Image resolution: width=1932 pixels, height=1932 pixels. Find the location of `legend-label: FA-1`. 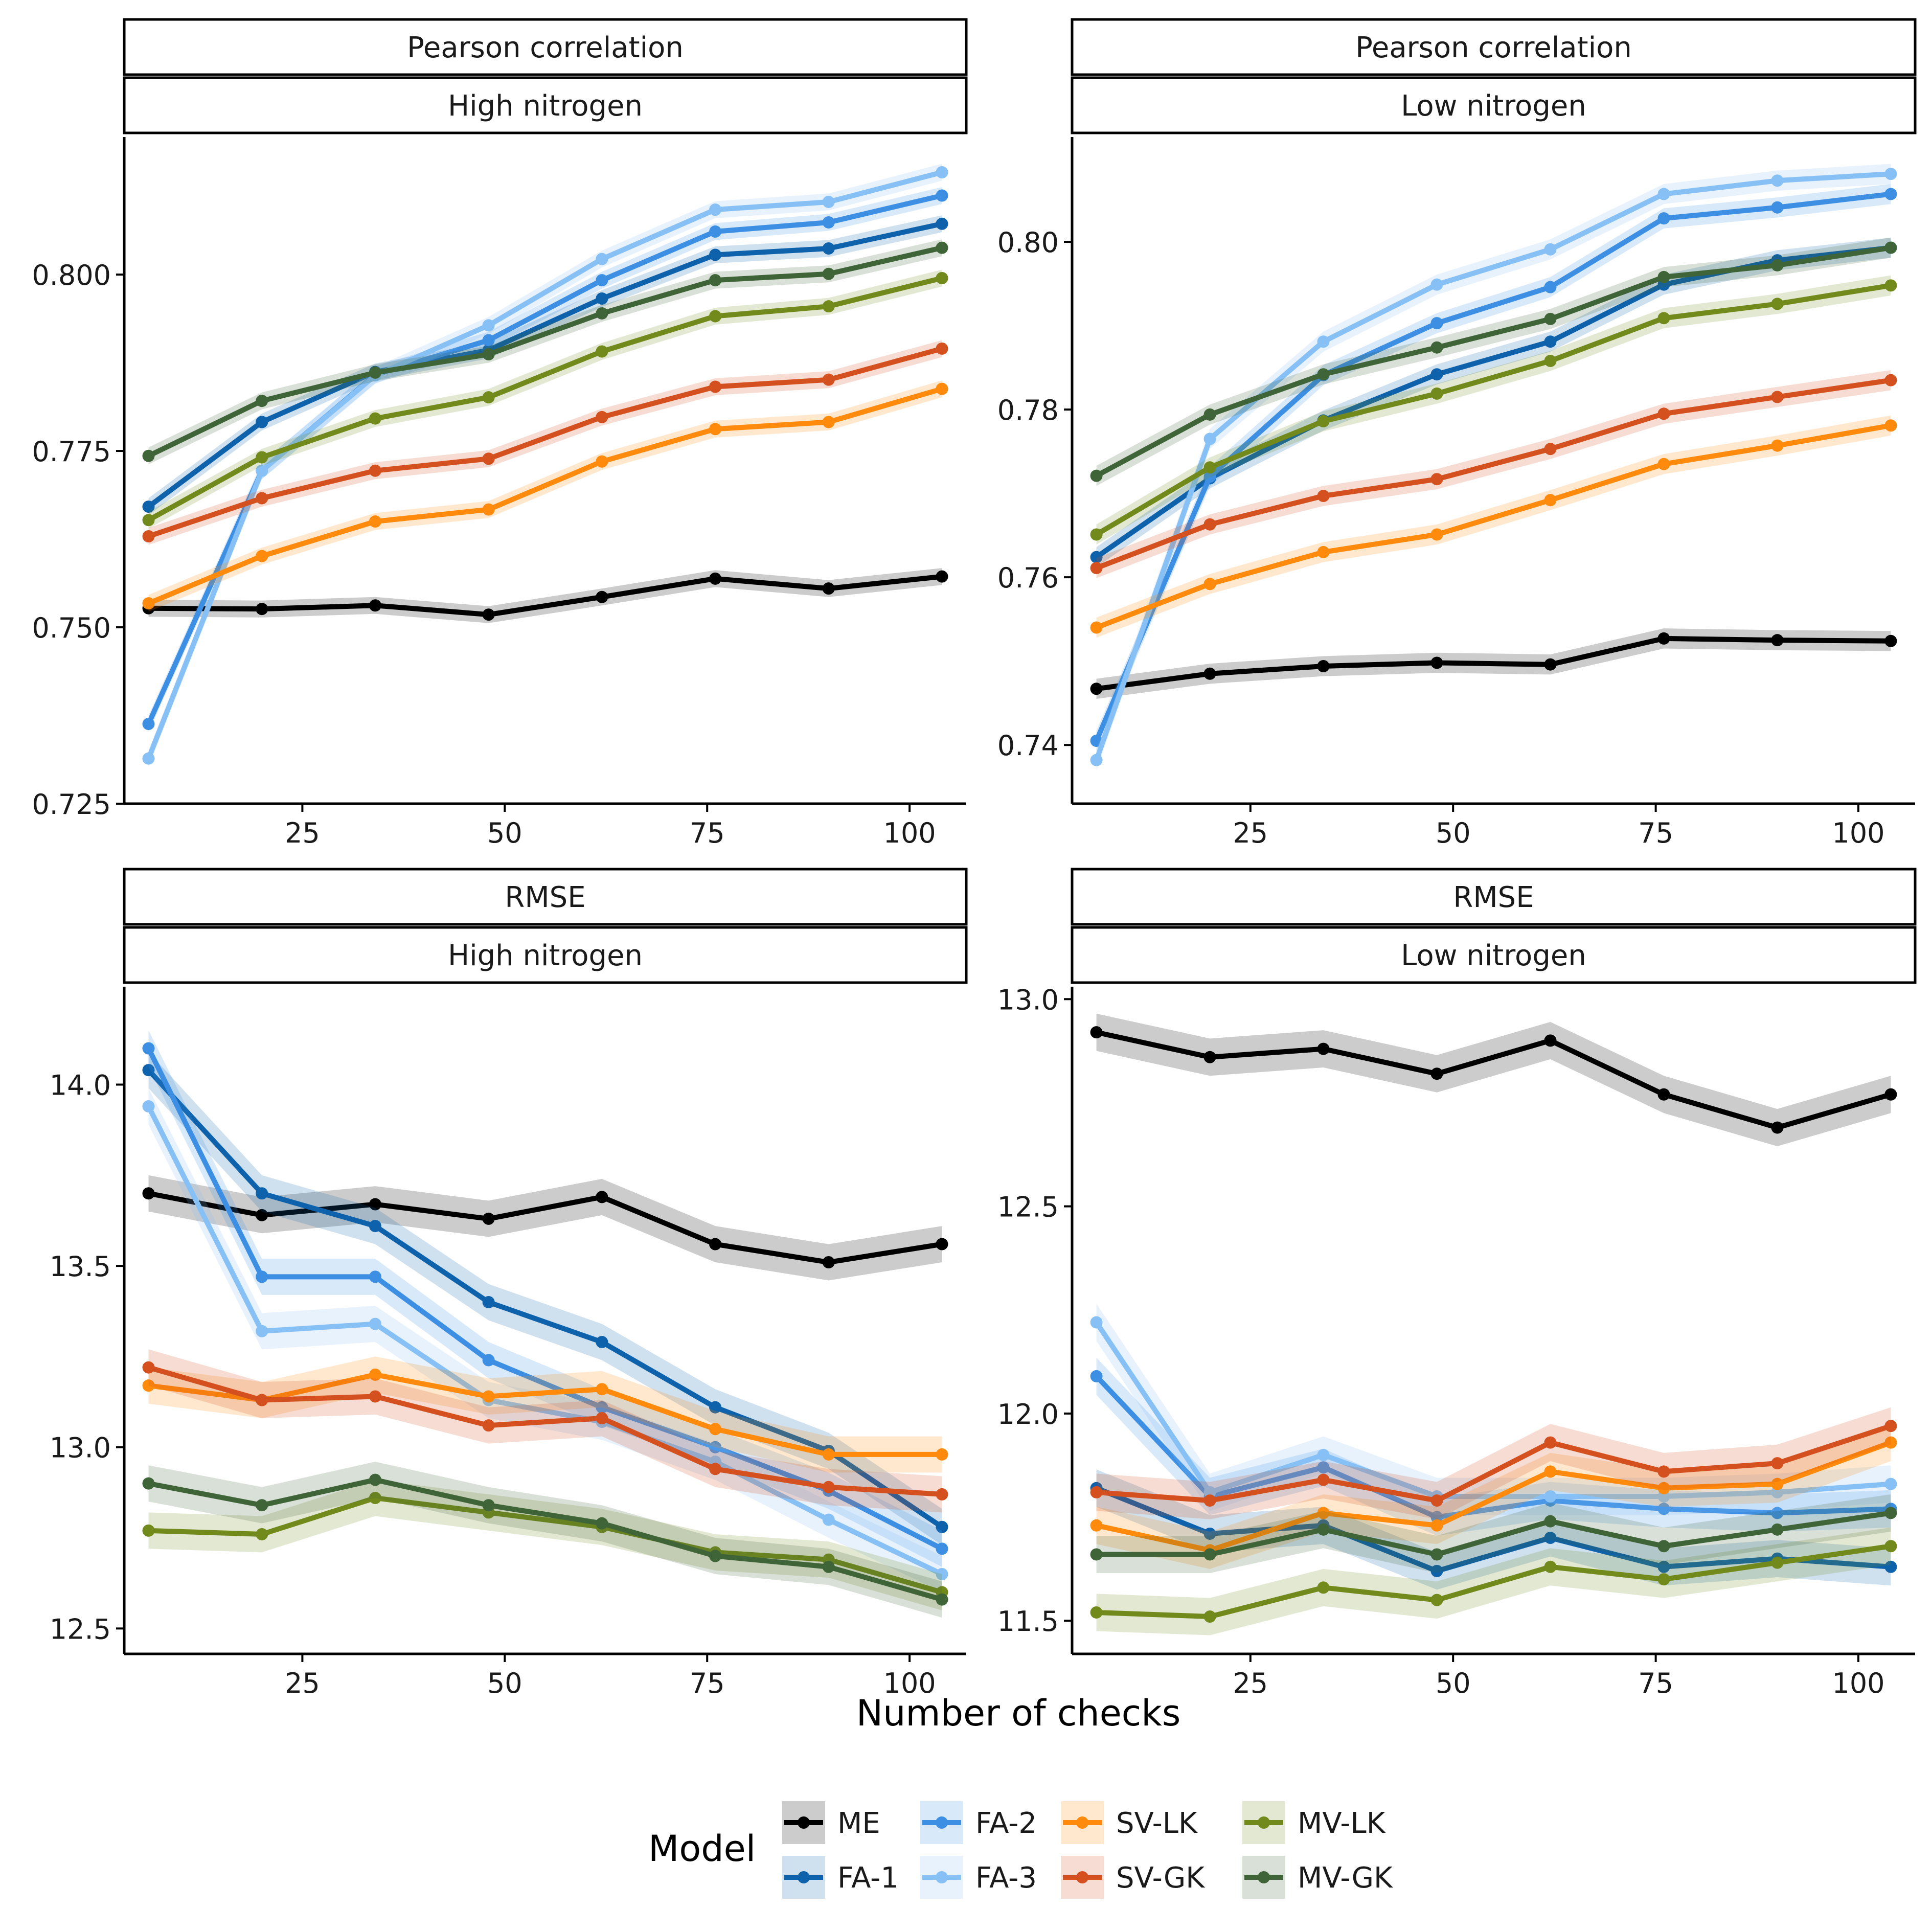

legend-label: FA-1 is located at coordinates (868, 1878).